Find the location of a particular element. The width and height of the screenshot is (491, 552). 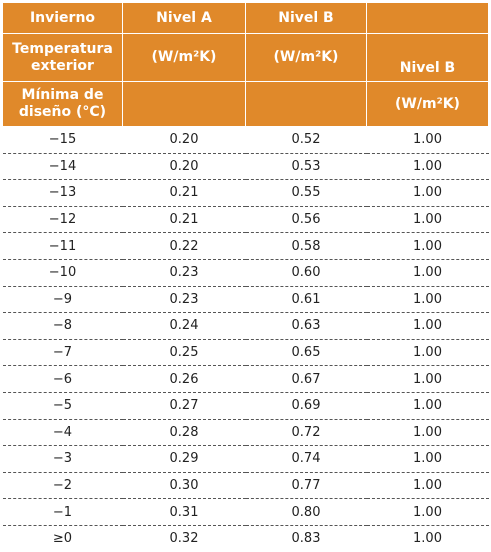

header-row-1: Invierno Nivel A Nivel B is located at coordinates (245, 18).